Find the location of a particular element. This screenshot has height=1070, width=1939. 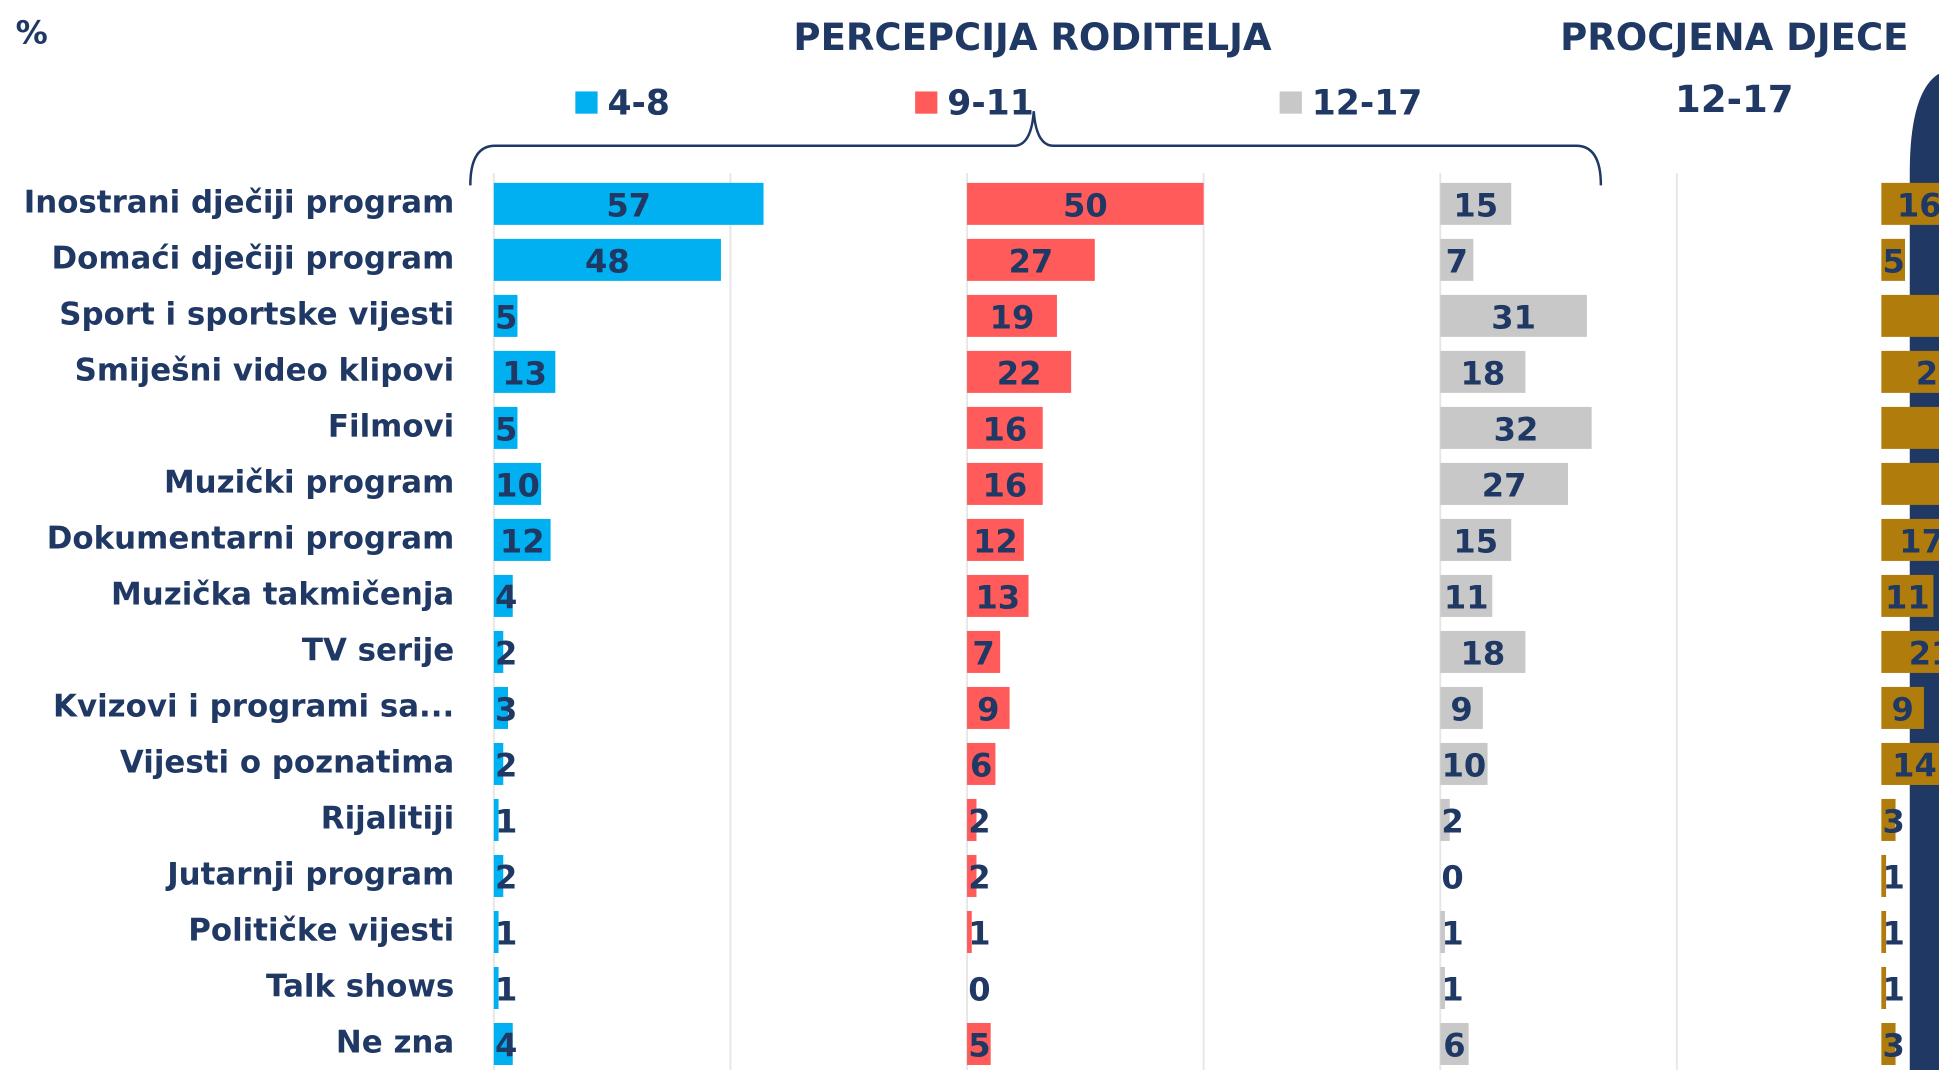

data-label: 7 is located at coordinates (983, 654).